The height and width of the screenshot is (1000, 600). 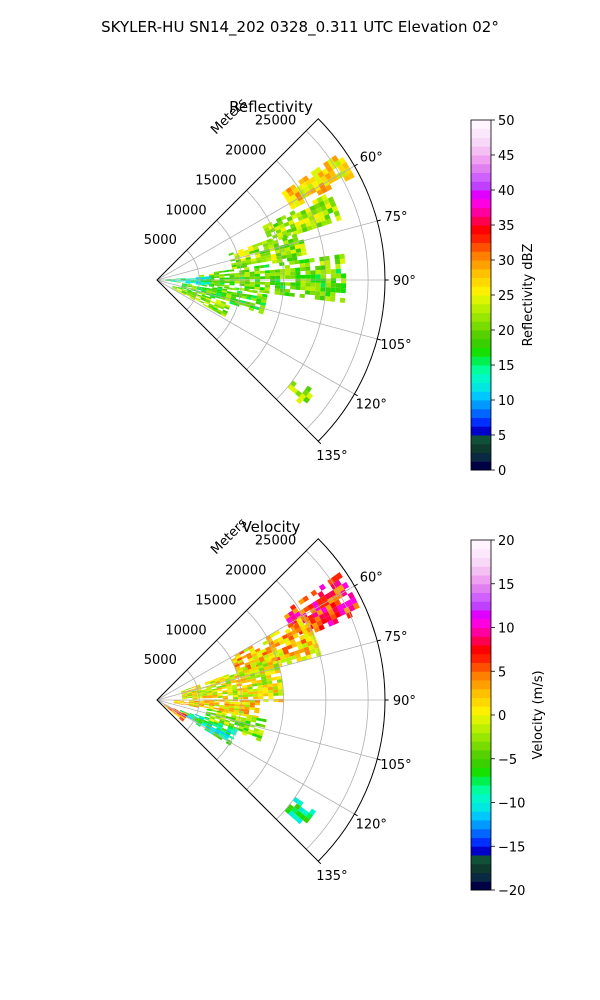 What do you see at coordinates (506, 121) in the screenshot?
I see `colorbar-tick-label: 50` at bounding box center [506, 121].